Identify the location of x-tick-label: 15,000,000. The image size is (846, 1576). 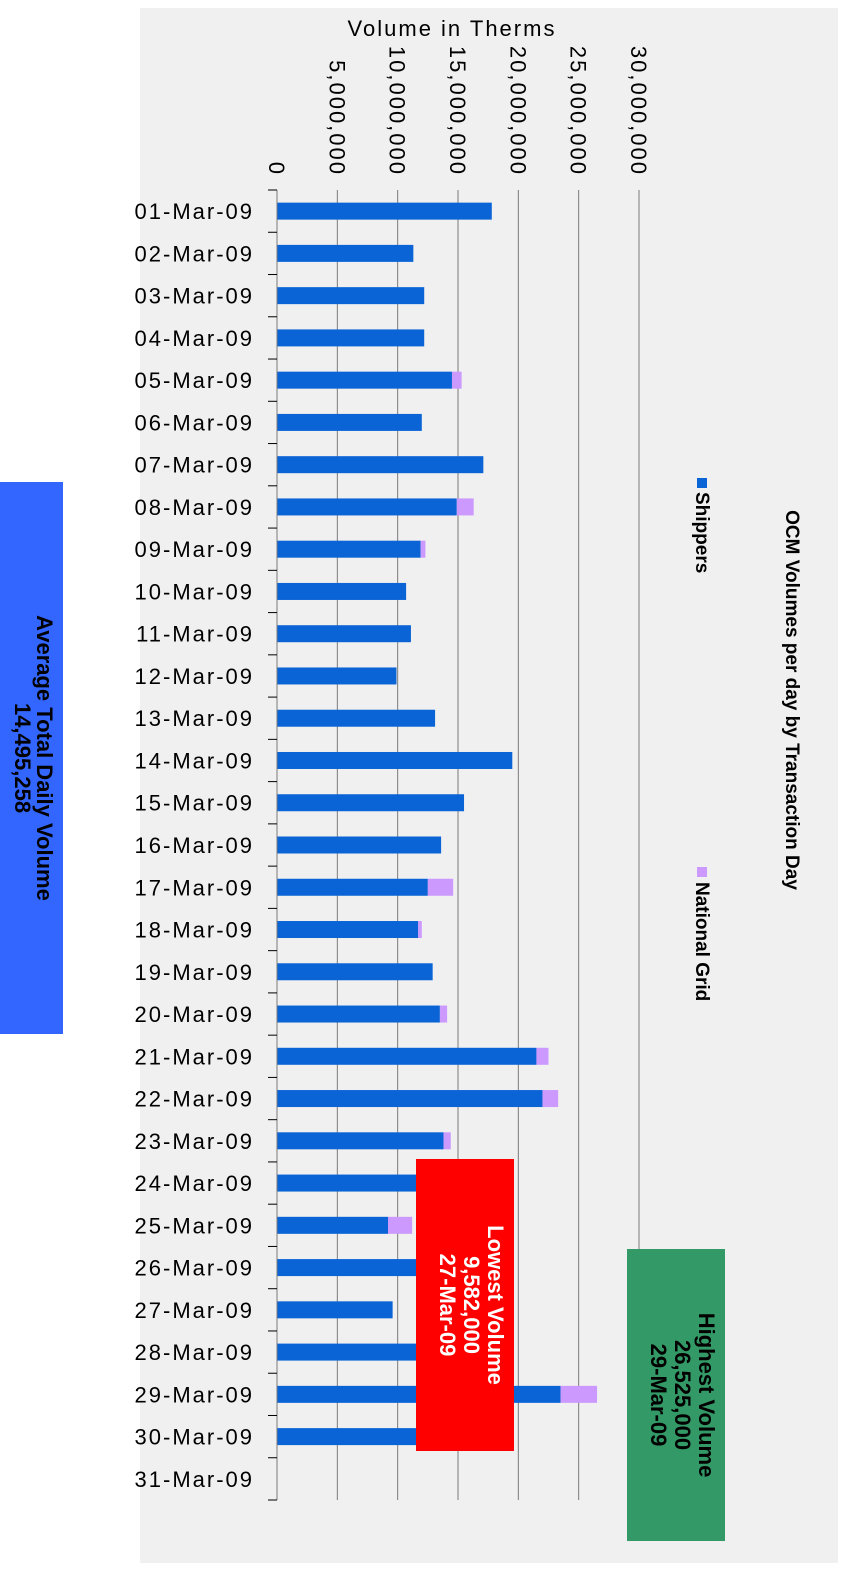
(457, 111).